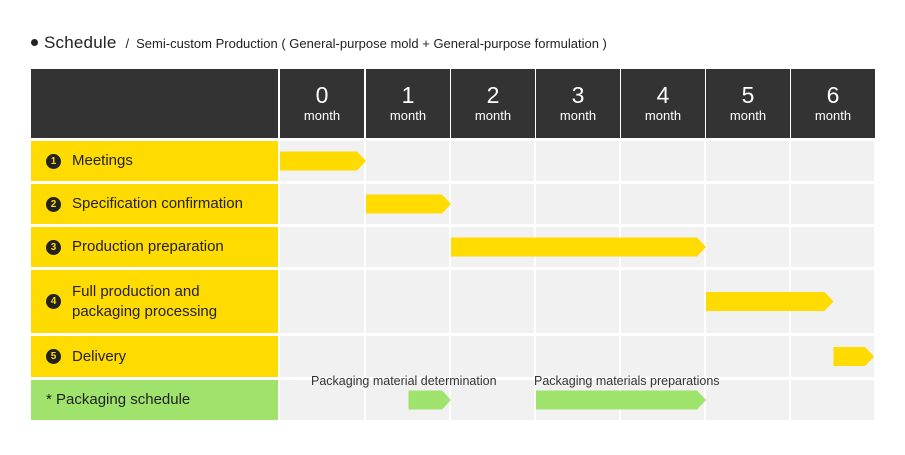  What do you see at coordinates (833, 95) in the screenshot?
I see `month-number: 6` at bounding box center [833, 95].